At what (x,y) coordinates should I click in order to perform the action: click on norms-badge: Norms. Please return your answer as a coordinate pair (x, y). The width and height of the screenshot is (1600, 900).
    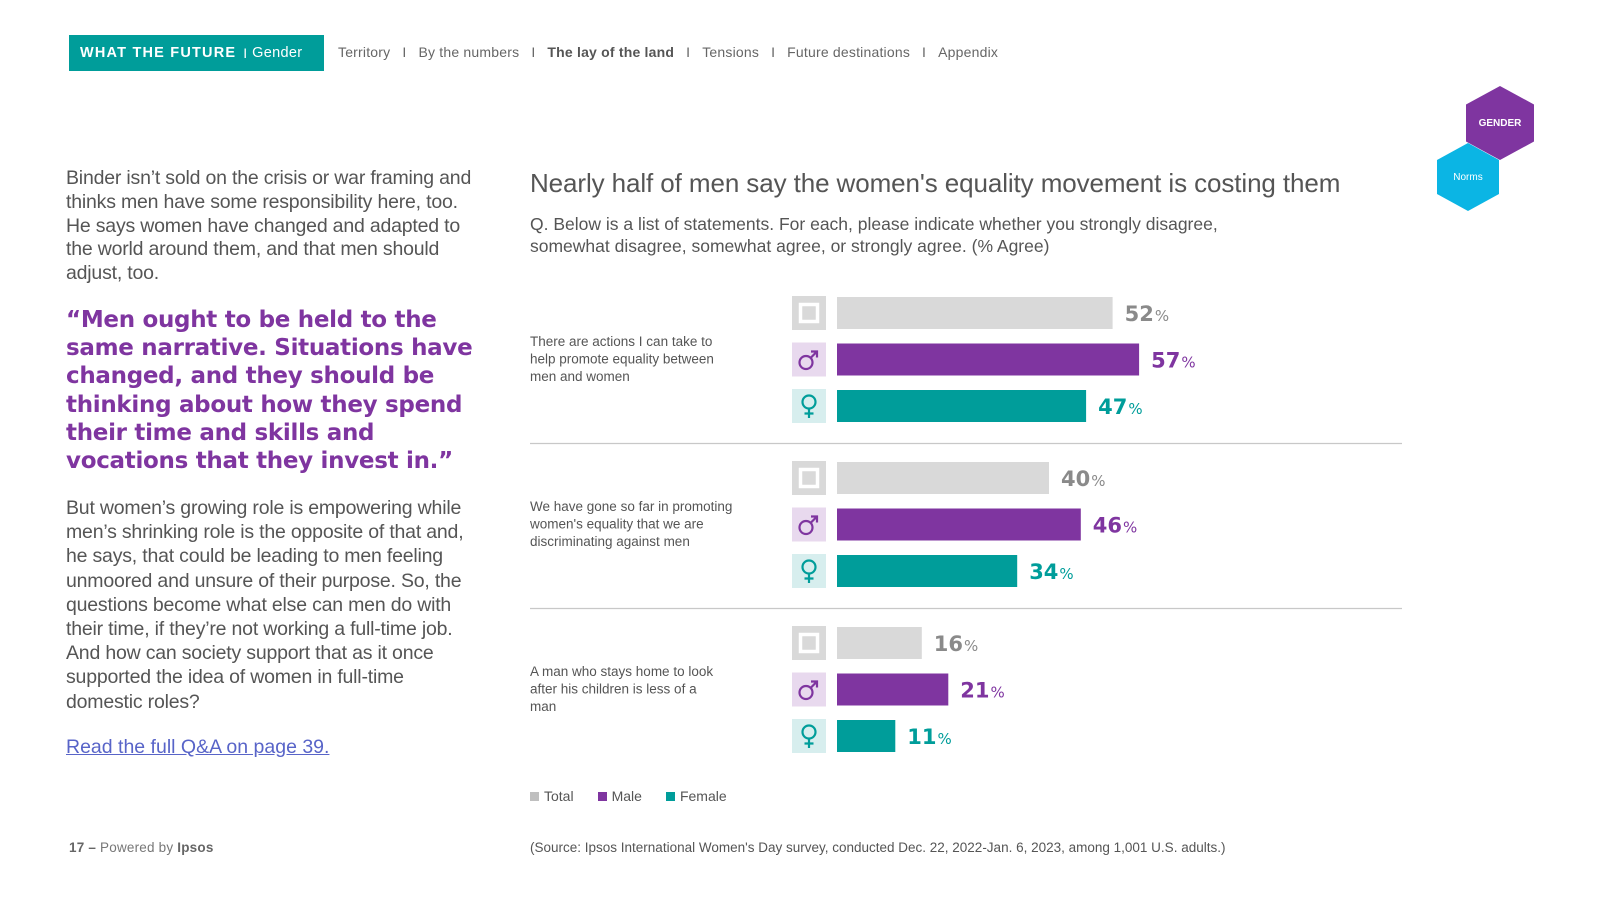
    Looking at the image, I should click on (1468, 177).